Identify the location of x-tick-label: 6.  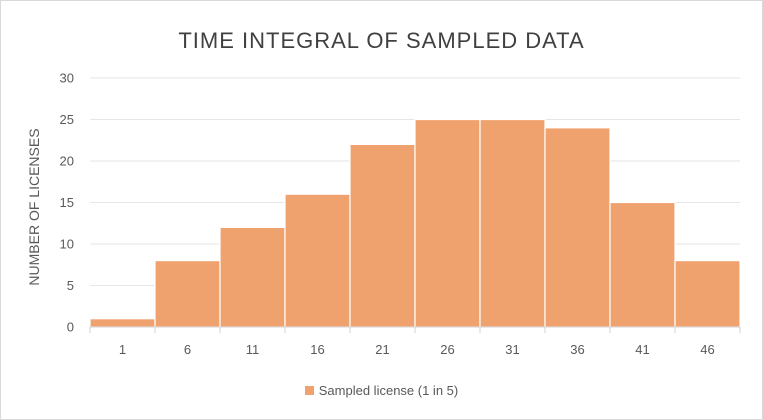
(187, 349).